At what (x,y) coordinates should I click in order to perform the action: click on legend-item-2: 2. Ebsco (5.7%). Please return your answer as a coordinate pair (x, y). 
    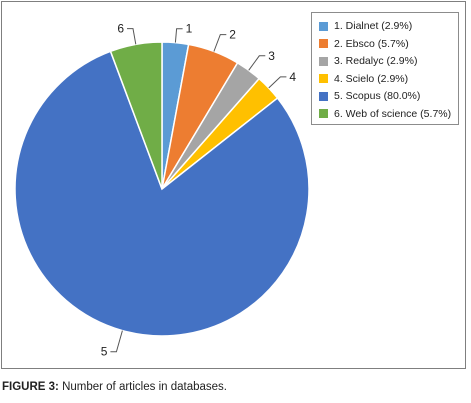
    Looking at the image, I should click on (364, 44).